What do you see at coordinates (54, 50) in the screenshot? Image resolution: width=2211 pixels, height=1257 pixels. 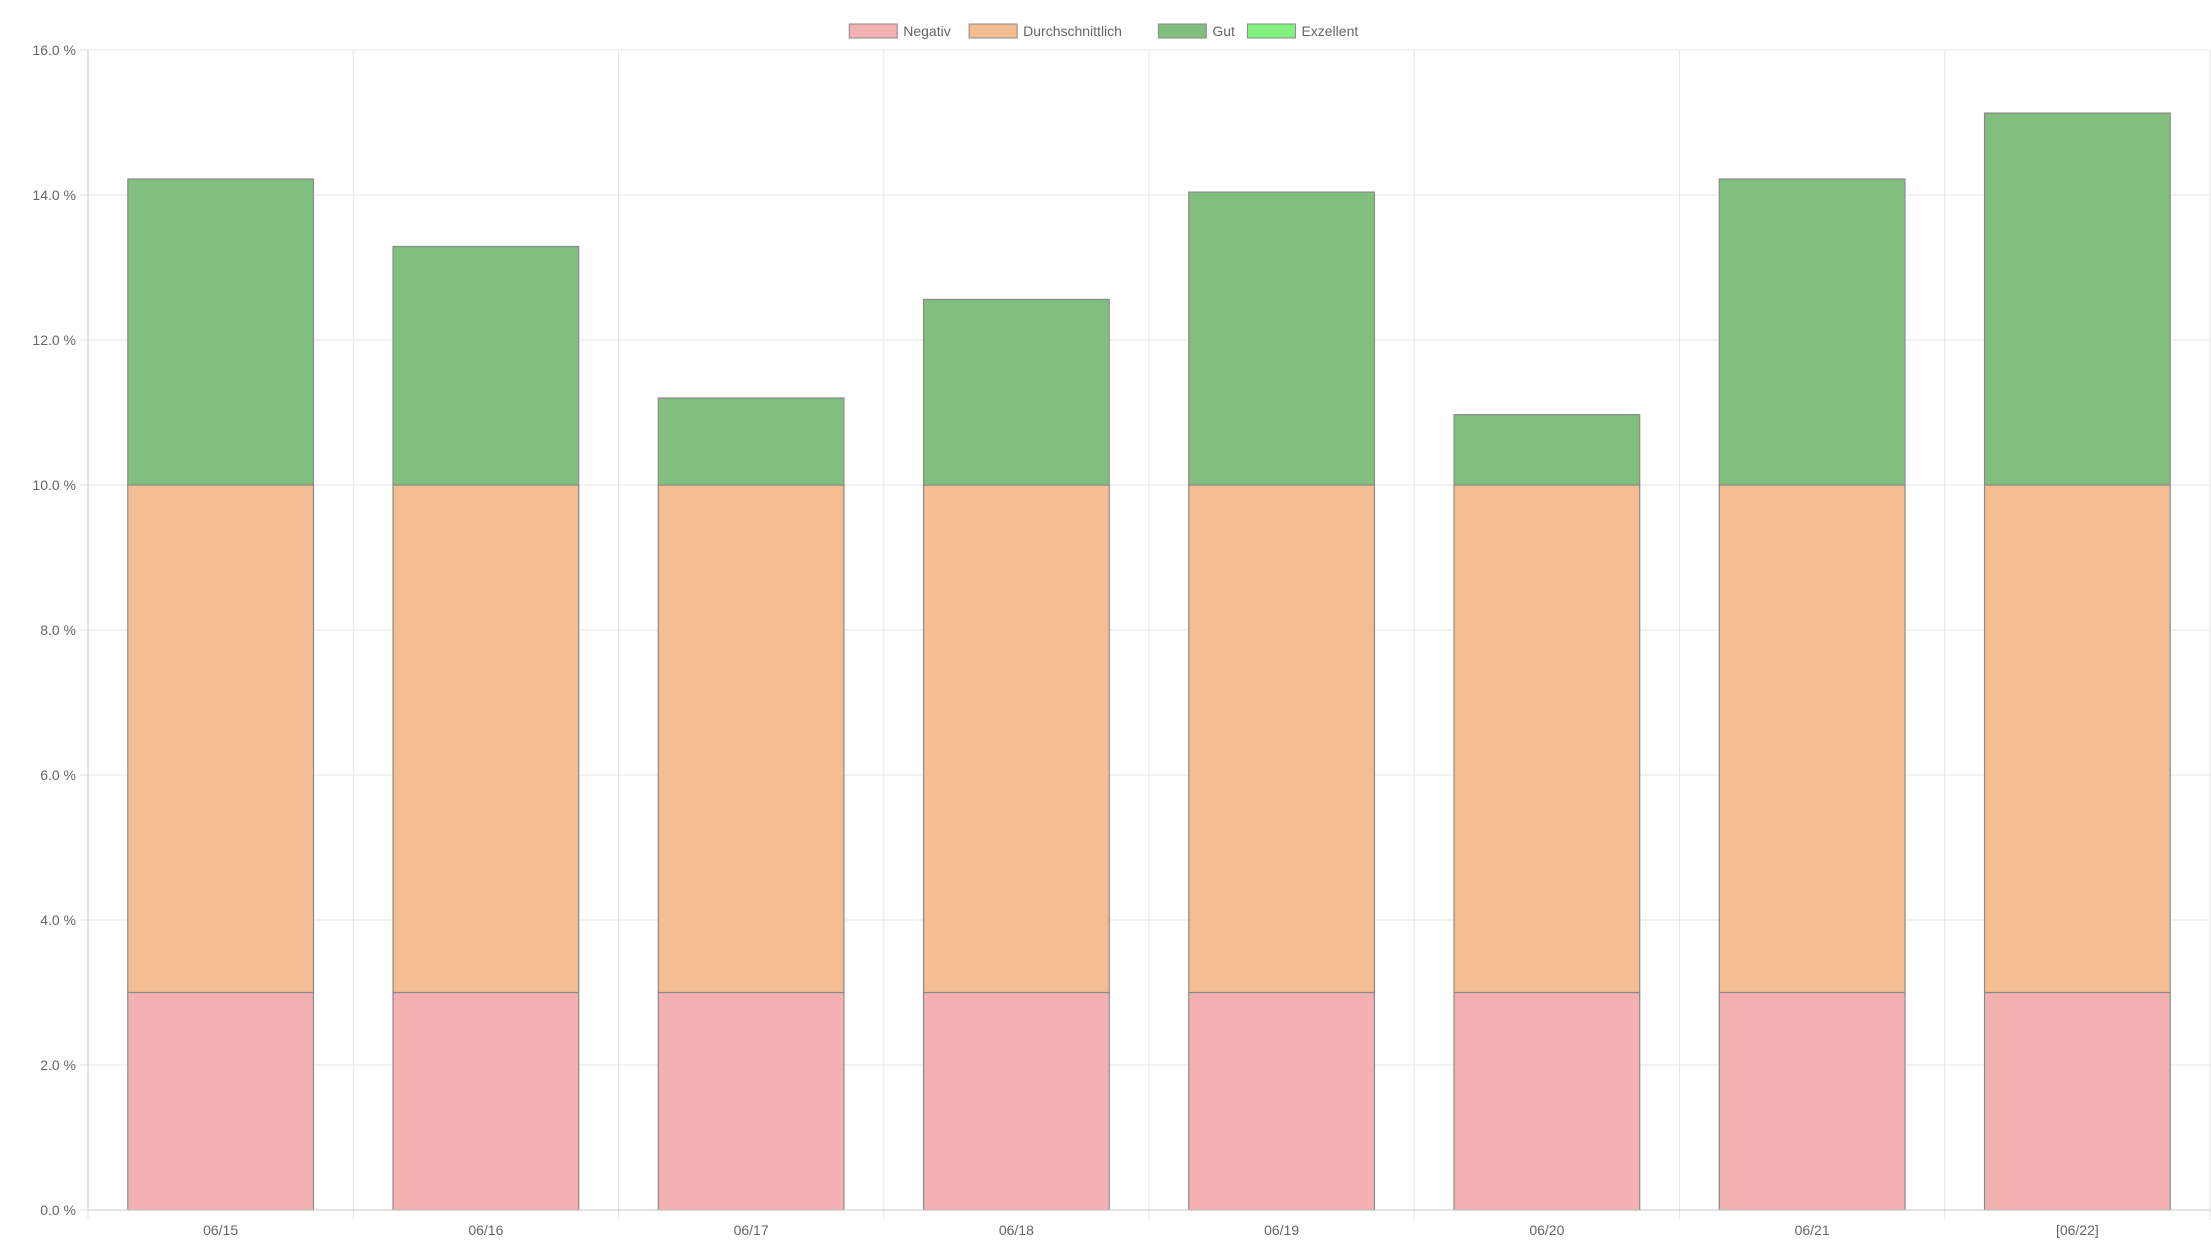 I see `y-tick-label: 16.0 %` at bounding box center [54, 50].